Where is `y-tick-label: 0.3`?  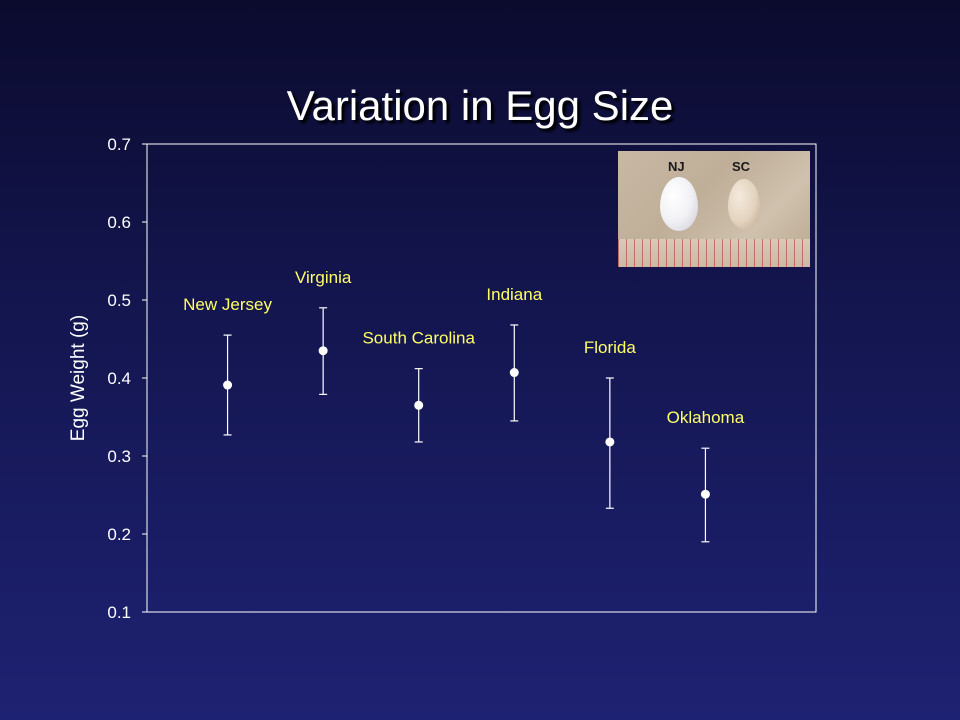
y-tick-label: 0.3 is located at coordinates (119, 456).